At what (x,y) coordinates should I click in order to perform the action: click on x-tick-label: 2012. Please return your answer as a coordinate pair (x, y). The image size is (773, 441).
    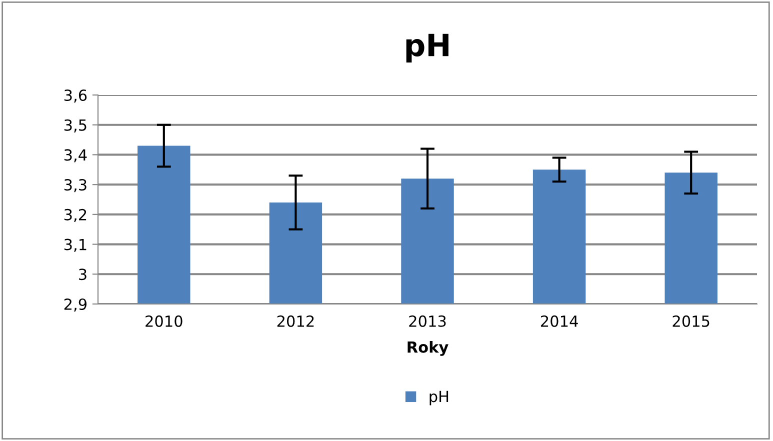
    Looking at the image, I should click on (295, 321).